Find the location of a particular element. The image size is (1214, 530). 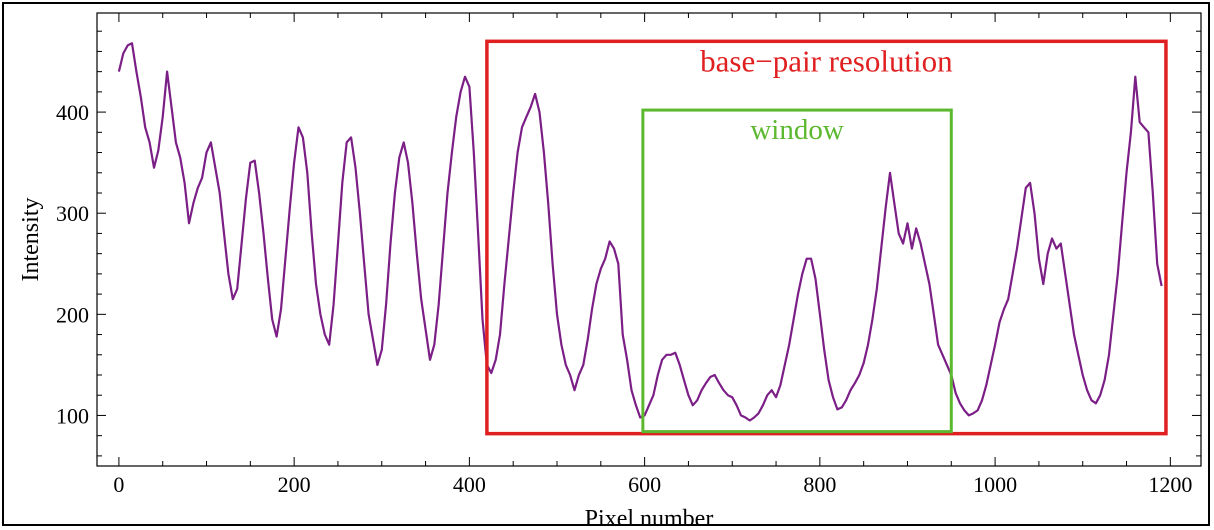

x-tick-label: 800 is located at coordinates (819, 484).